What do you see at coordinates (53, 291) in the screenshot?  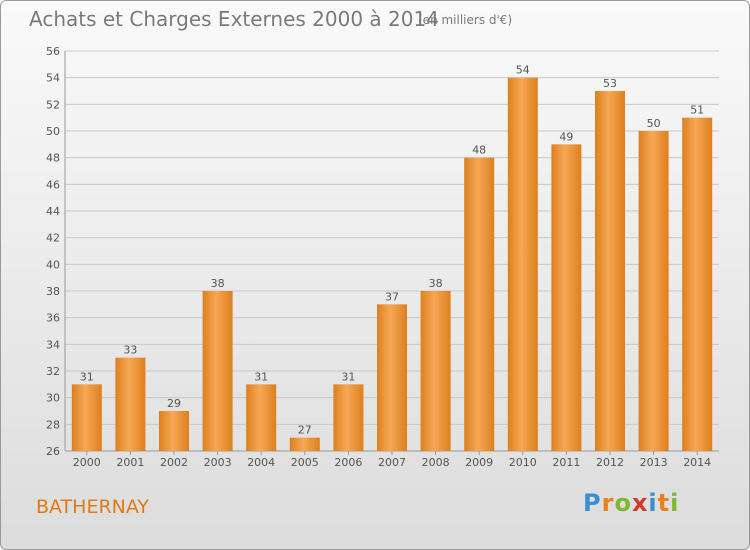 I see `y-tick-label: 38` at bounding box center [53, 291].